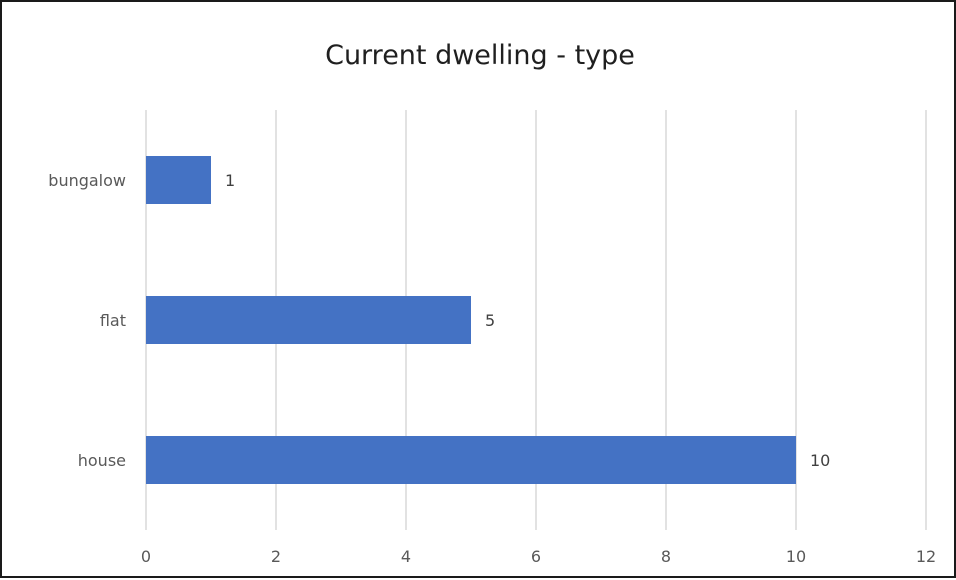 This screenshot has height=580, width=956. What do you see at coordinates (146, 556) in the screenshot?
I see `x-tick-label-0: 0` at bounding box center [146, 556].